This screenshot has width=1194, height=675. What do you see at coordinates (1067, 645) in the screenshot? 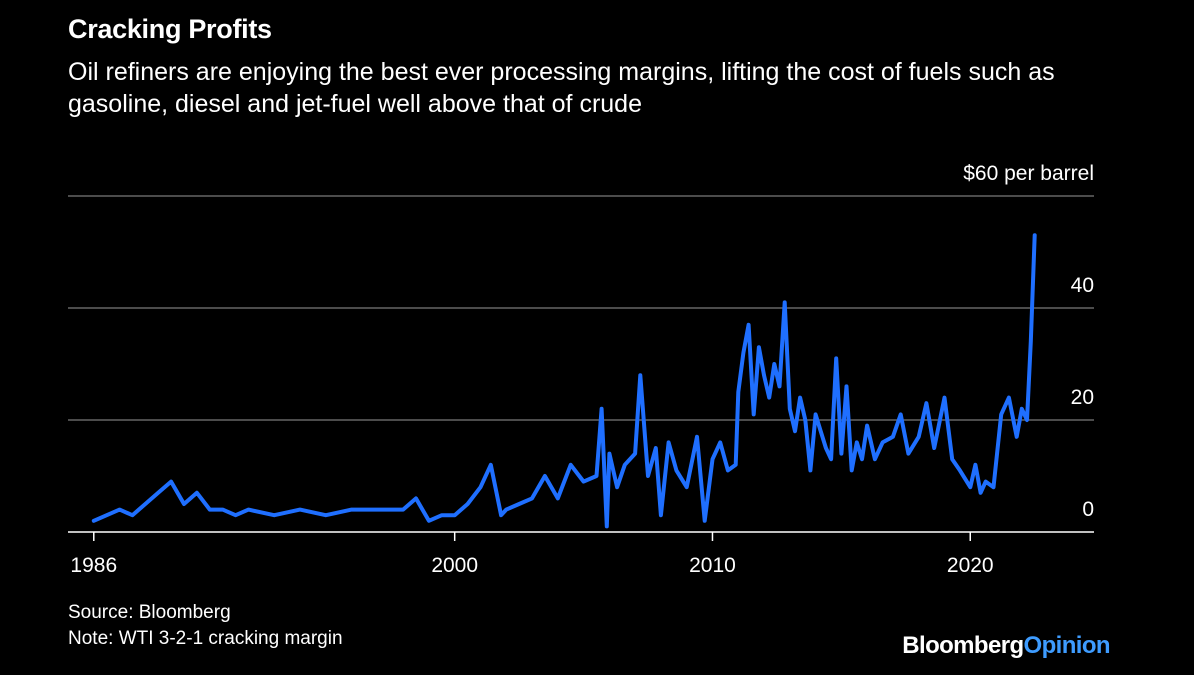
I see `logo-section: Opinion` at bounding box center [1067, 645].